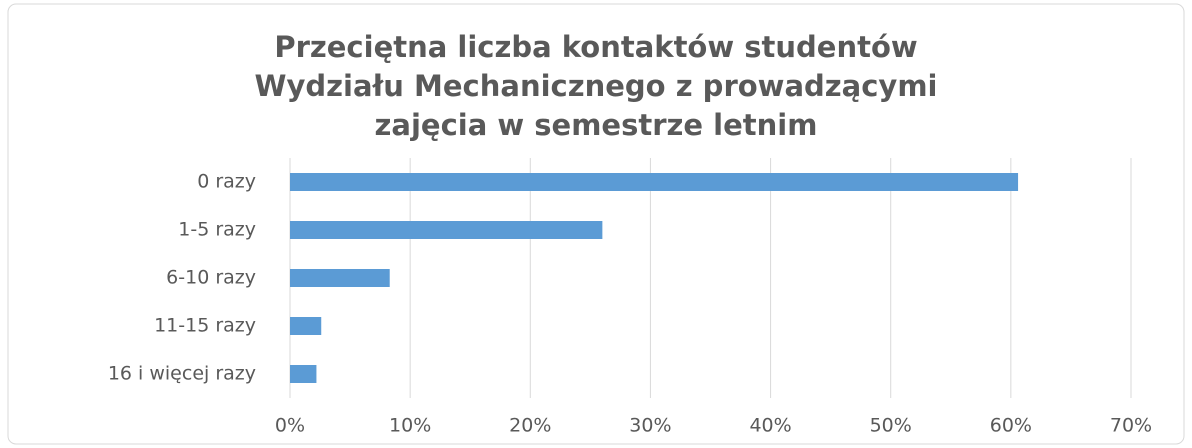 The height and width of the screenshot is (448, 1192). Describe the element at coordinates (891, 426) in the screenshot. I see `x-tick-label: 50%` at that location.